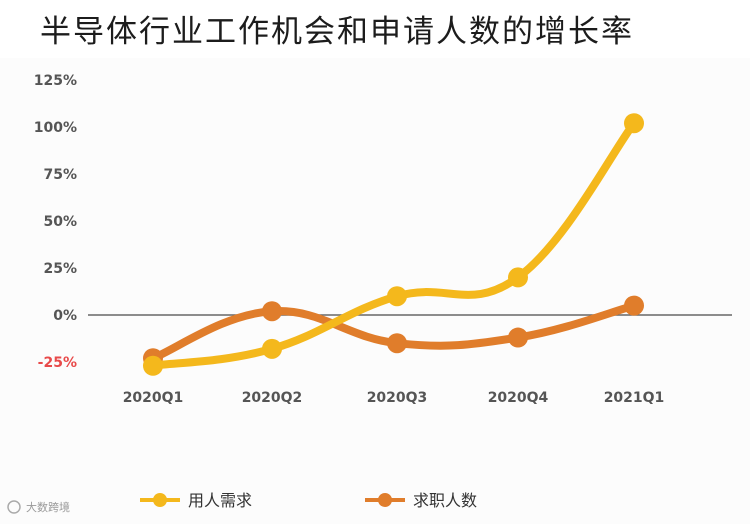 The width and height of the screenshot is (750, 524). Describe the element at coordinates (55, 81) in the screenshot. I see `y-tick-label: 125%` at that location.